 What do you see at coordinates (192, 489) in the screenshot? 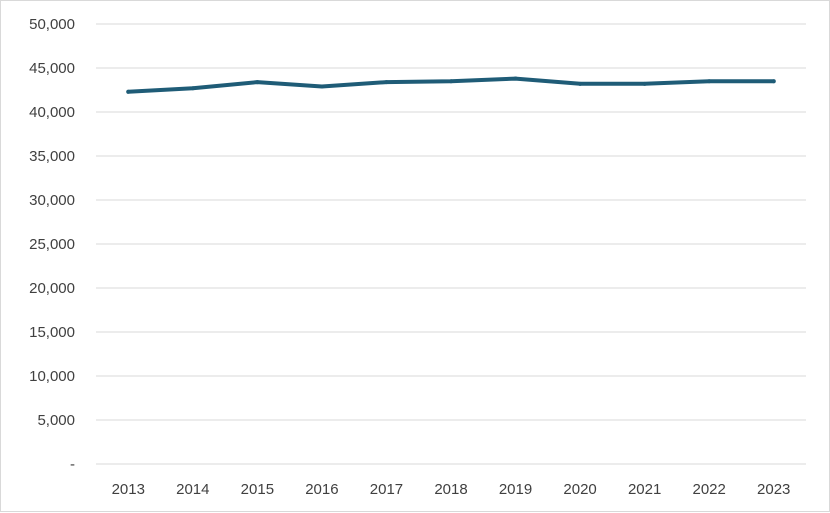
I see `x-tick-label: 2014` at bounding box center [192, 489].